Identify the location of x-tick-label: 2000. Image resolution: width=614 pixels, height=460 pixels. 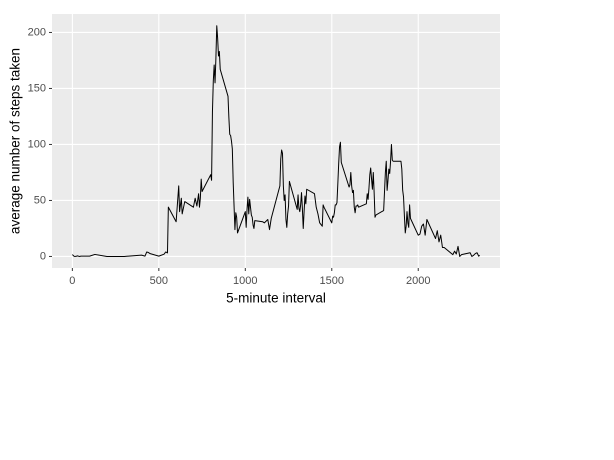
(418, 281).